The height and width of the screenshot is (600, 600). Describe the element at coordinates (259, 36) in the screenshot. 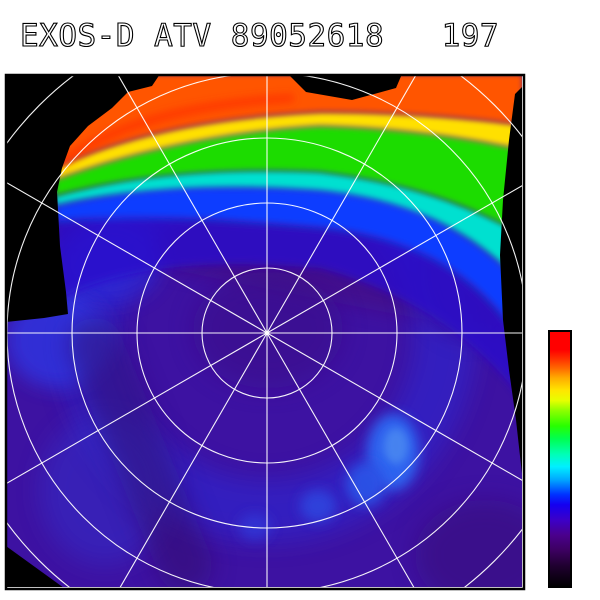

I see `plot-title: EXOS-D ATV 89052618 197` at that location.